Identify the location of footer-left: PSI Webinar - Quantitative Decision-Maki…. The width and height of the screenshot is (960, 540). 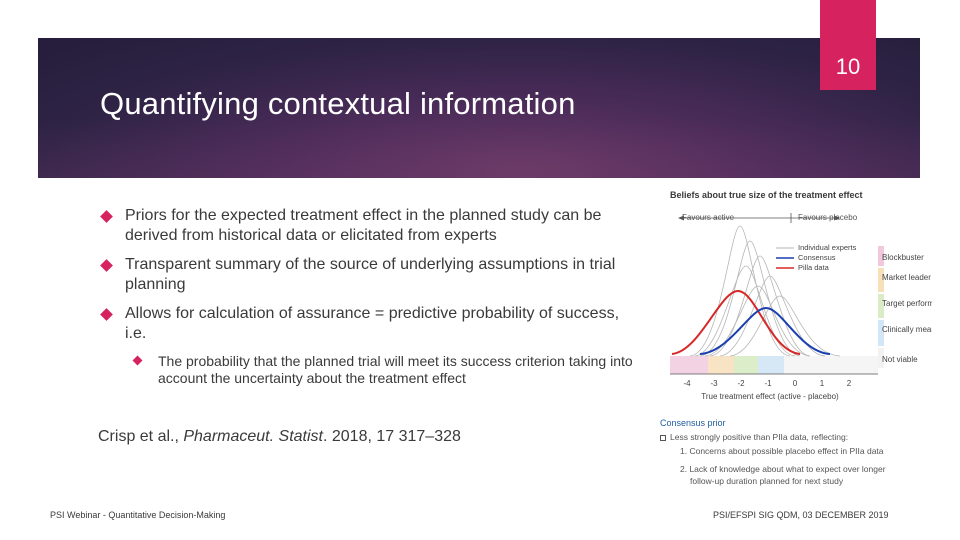
(138, 515).